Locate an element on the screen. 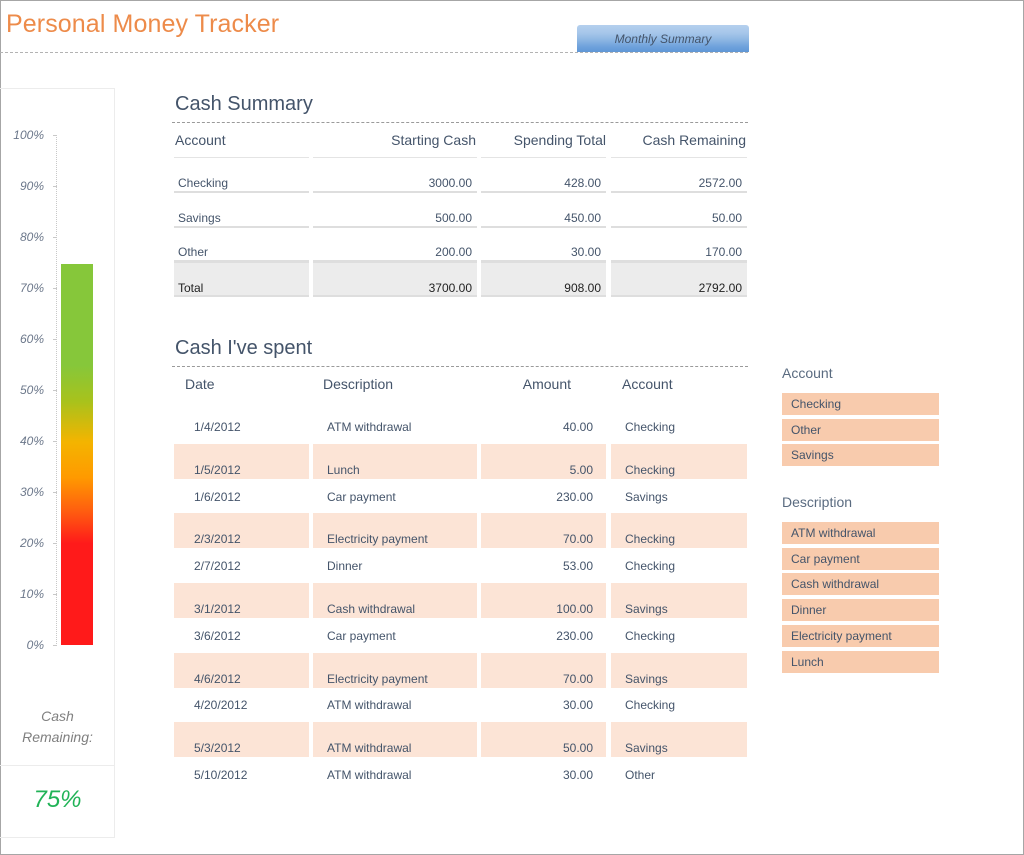  date-cell: 3/6/2012 is located at coordinates (217, 635).